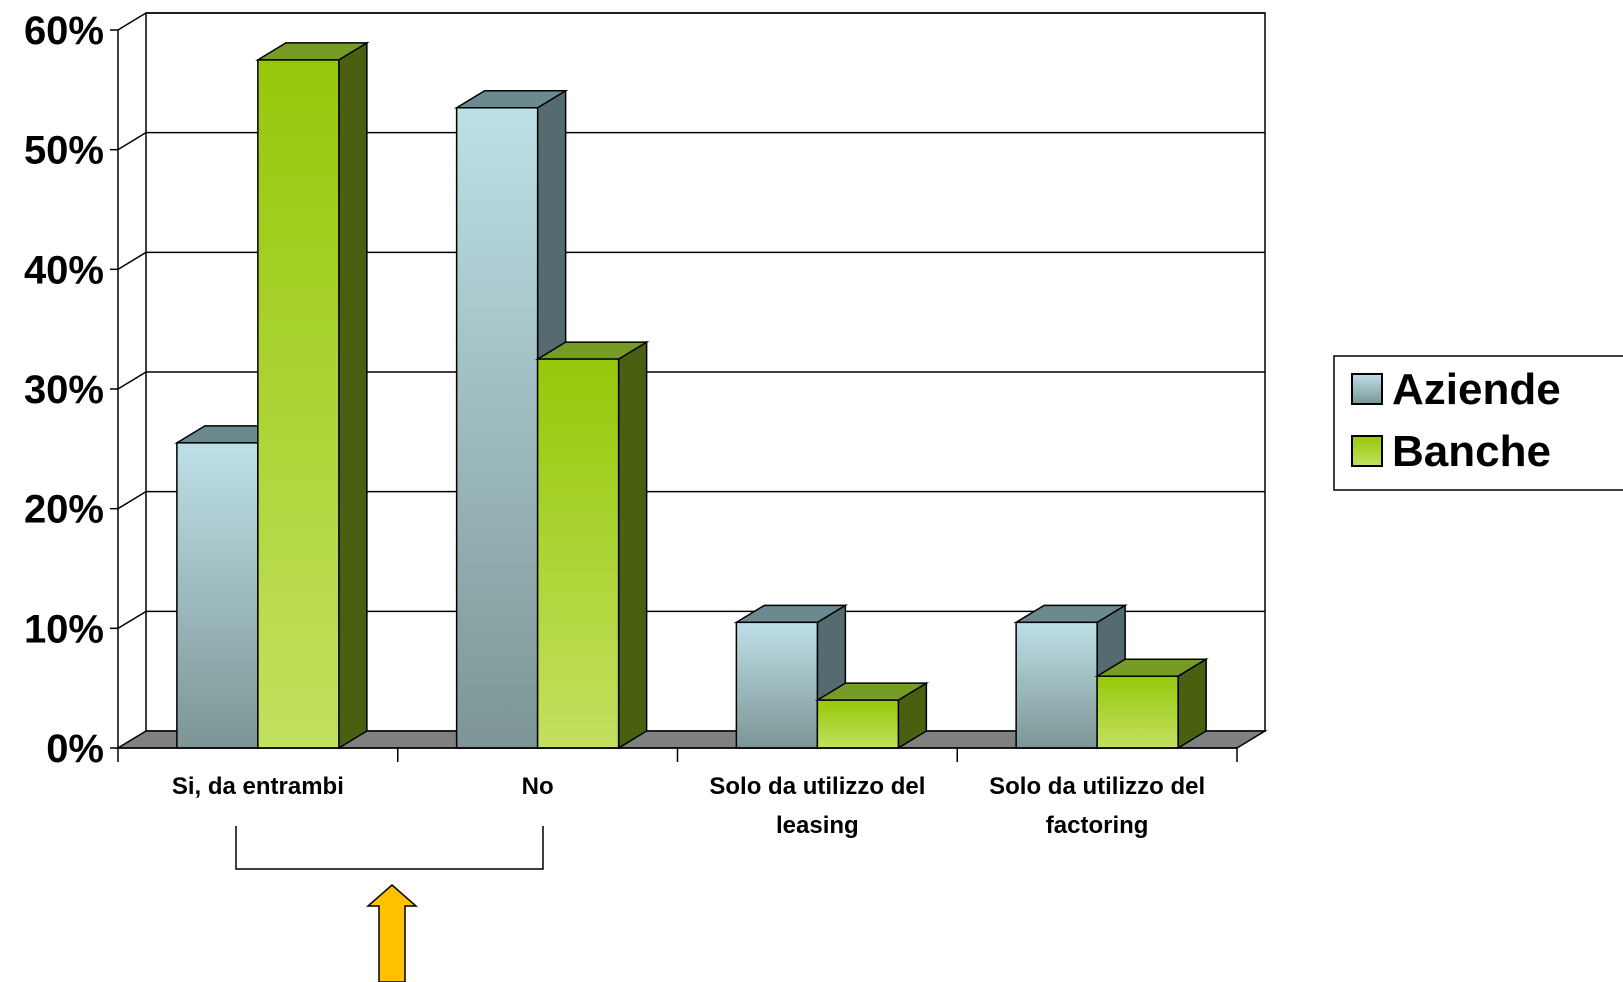 This screenshot has width=1623, height=982. I want to click on y-tick-label: 40%, so click(64, 270).